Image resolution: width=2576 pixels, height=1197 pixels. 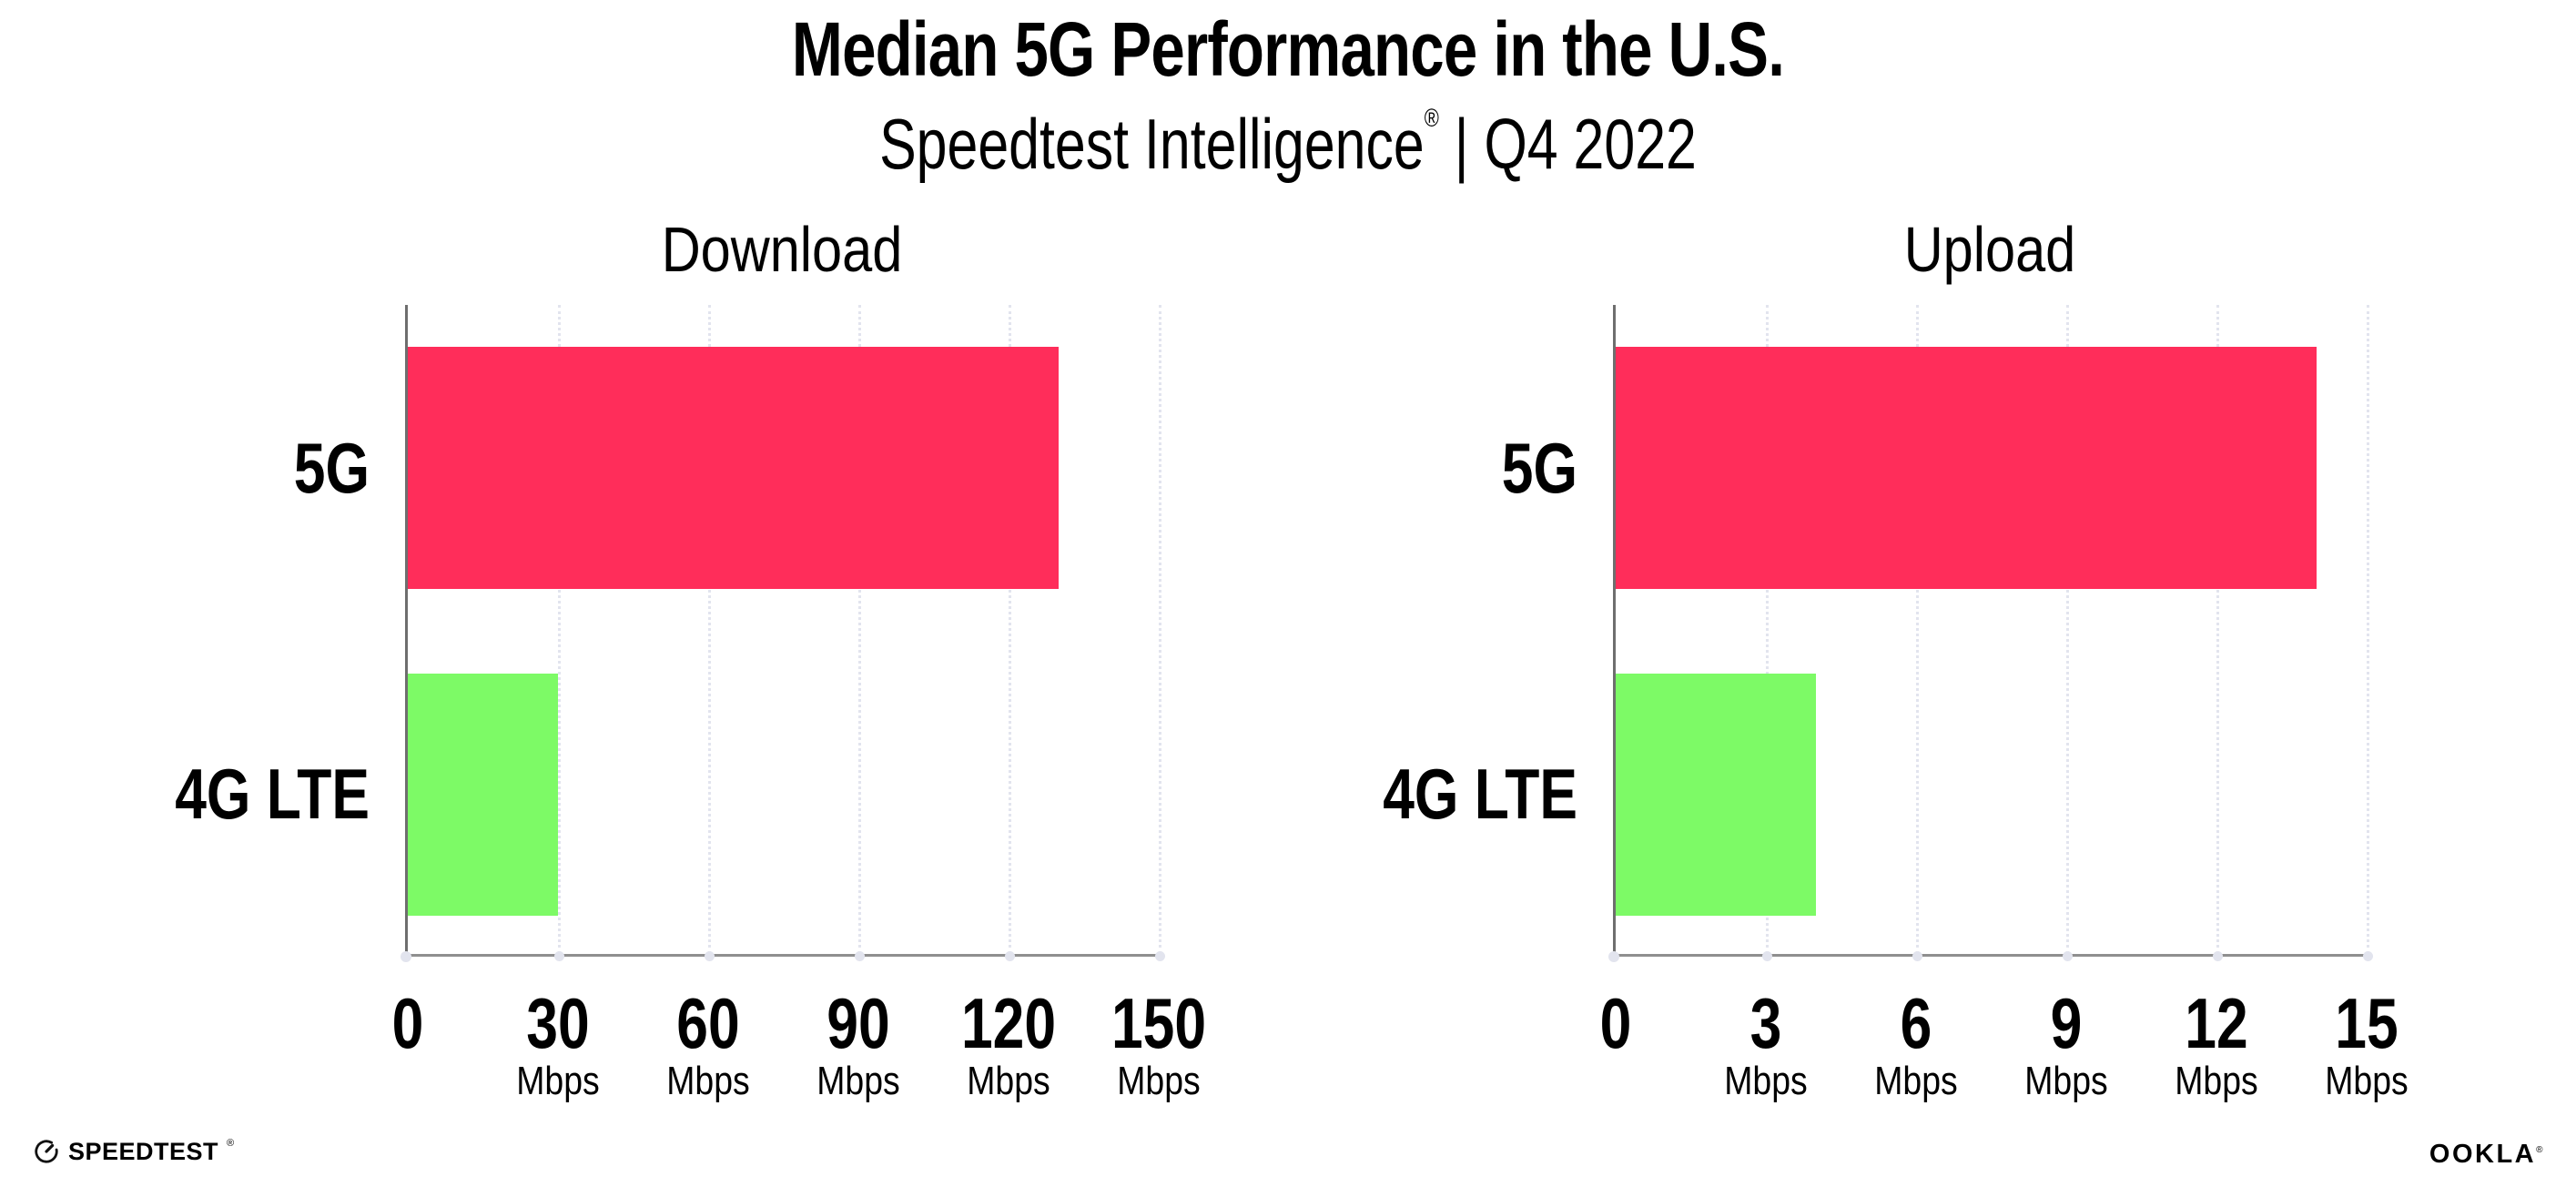 I want to click on x-tick: 6 Mbps, so click(x=1916, y=1045).